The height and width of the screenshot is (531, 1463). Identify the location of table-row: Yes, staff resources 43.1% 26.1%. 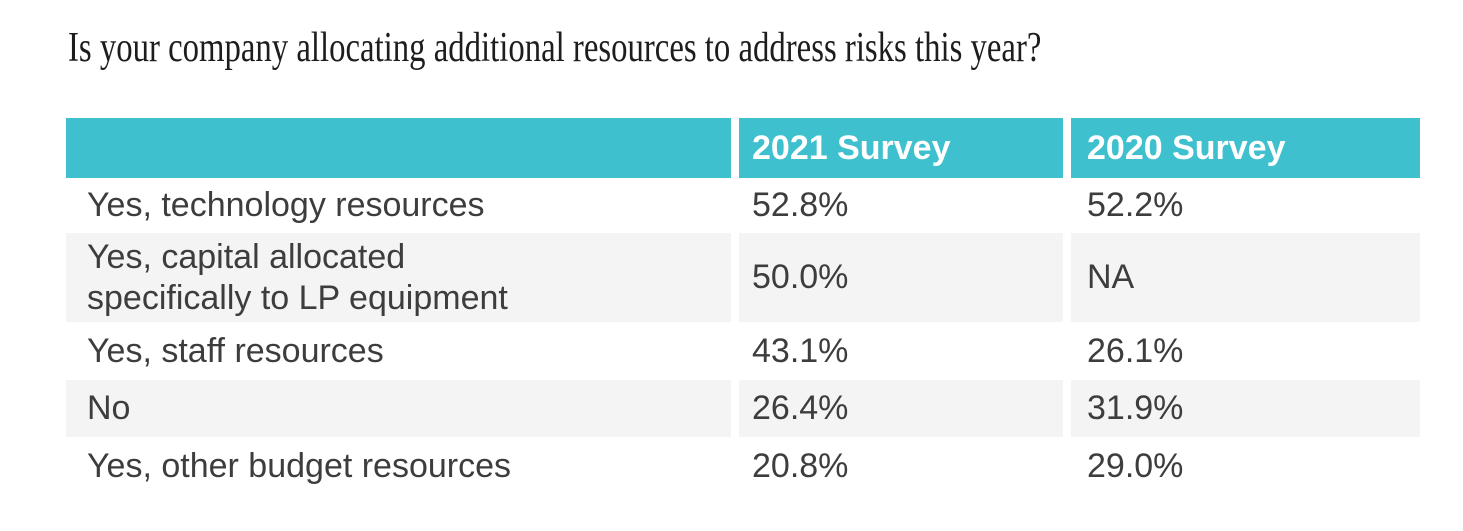
(743, 351).